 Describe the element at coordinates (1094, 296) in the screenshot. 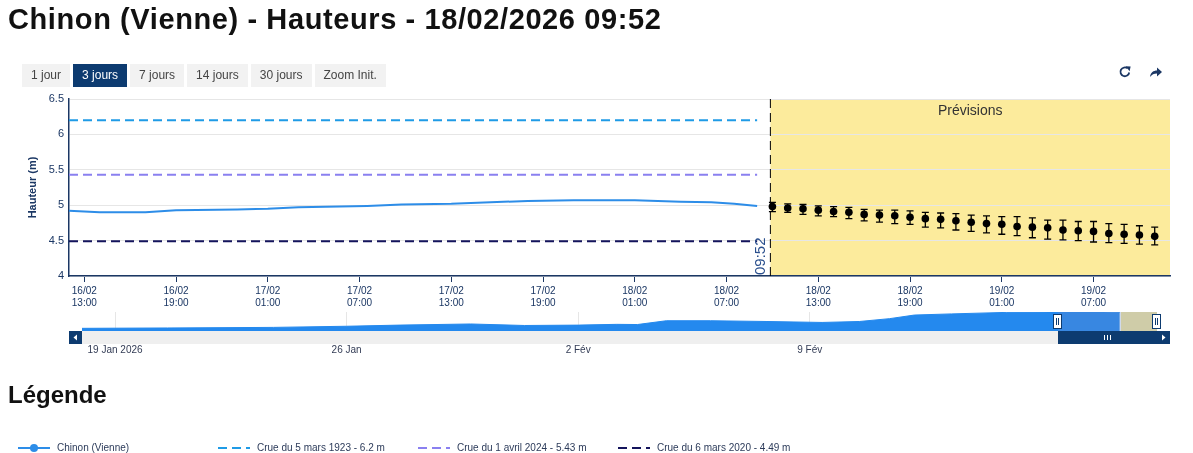

I see `x-tick-label: 19/02 07:00` at that location.